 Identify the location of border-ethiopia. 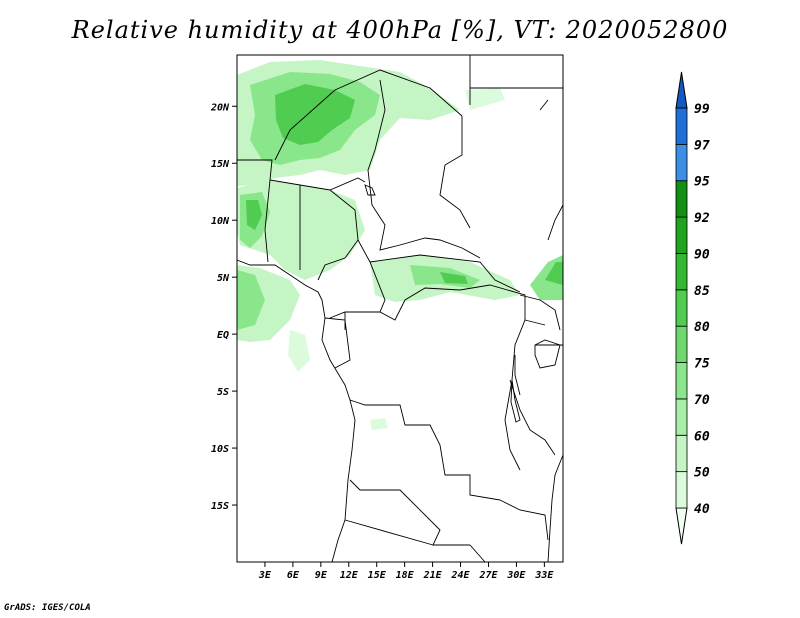
(551, 170).